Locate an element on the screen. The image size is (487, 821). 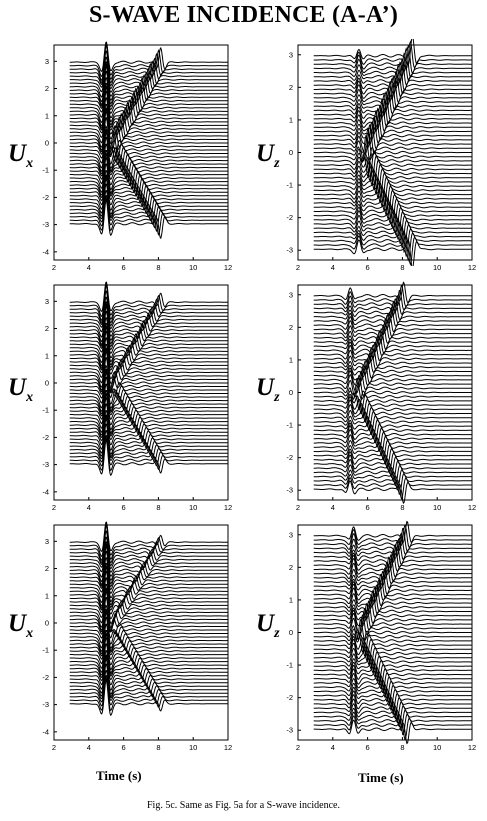
x-axis-label-right: Time (s) is located at coordinates (381, 777).